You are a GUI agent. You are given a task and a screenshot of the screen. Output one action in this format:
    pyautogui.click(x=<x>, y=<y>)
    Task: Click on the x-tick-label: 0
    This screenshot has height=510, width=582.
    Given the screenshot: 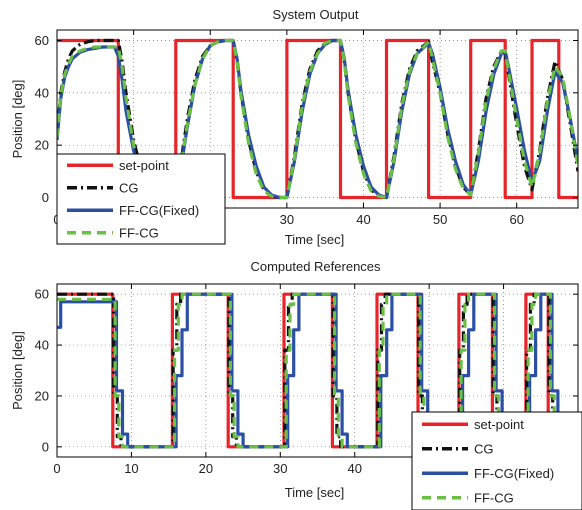 What is the action you would take?
    pyautogui.click(x=56, y=468)
    